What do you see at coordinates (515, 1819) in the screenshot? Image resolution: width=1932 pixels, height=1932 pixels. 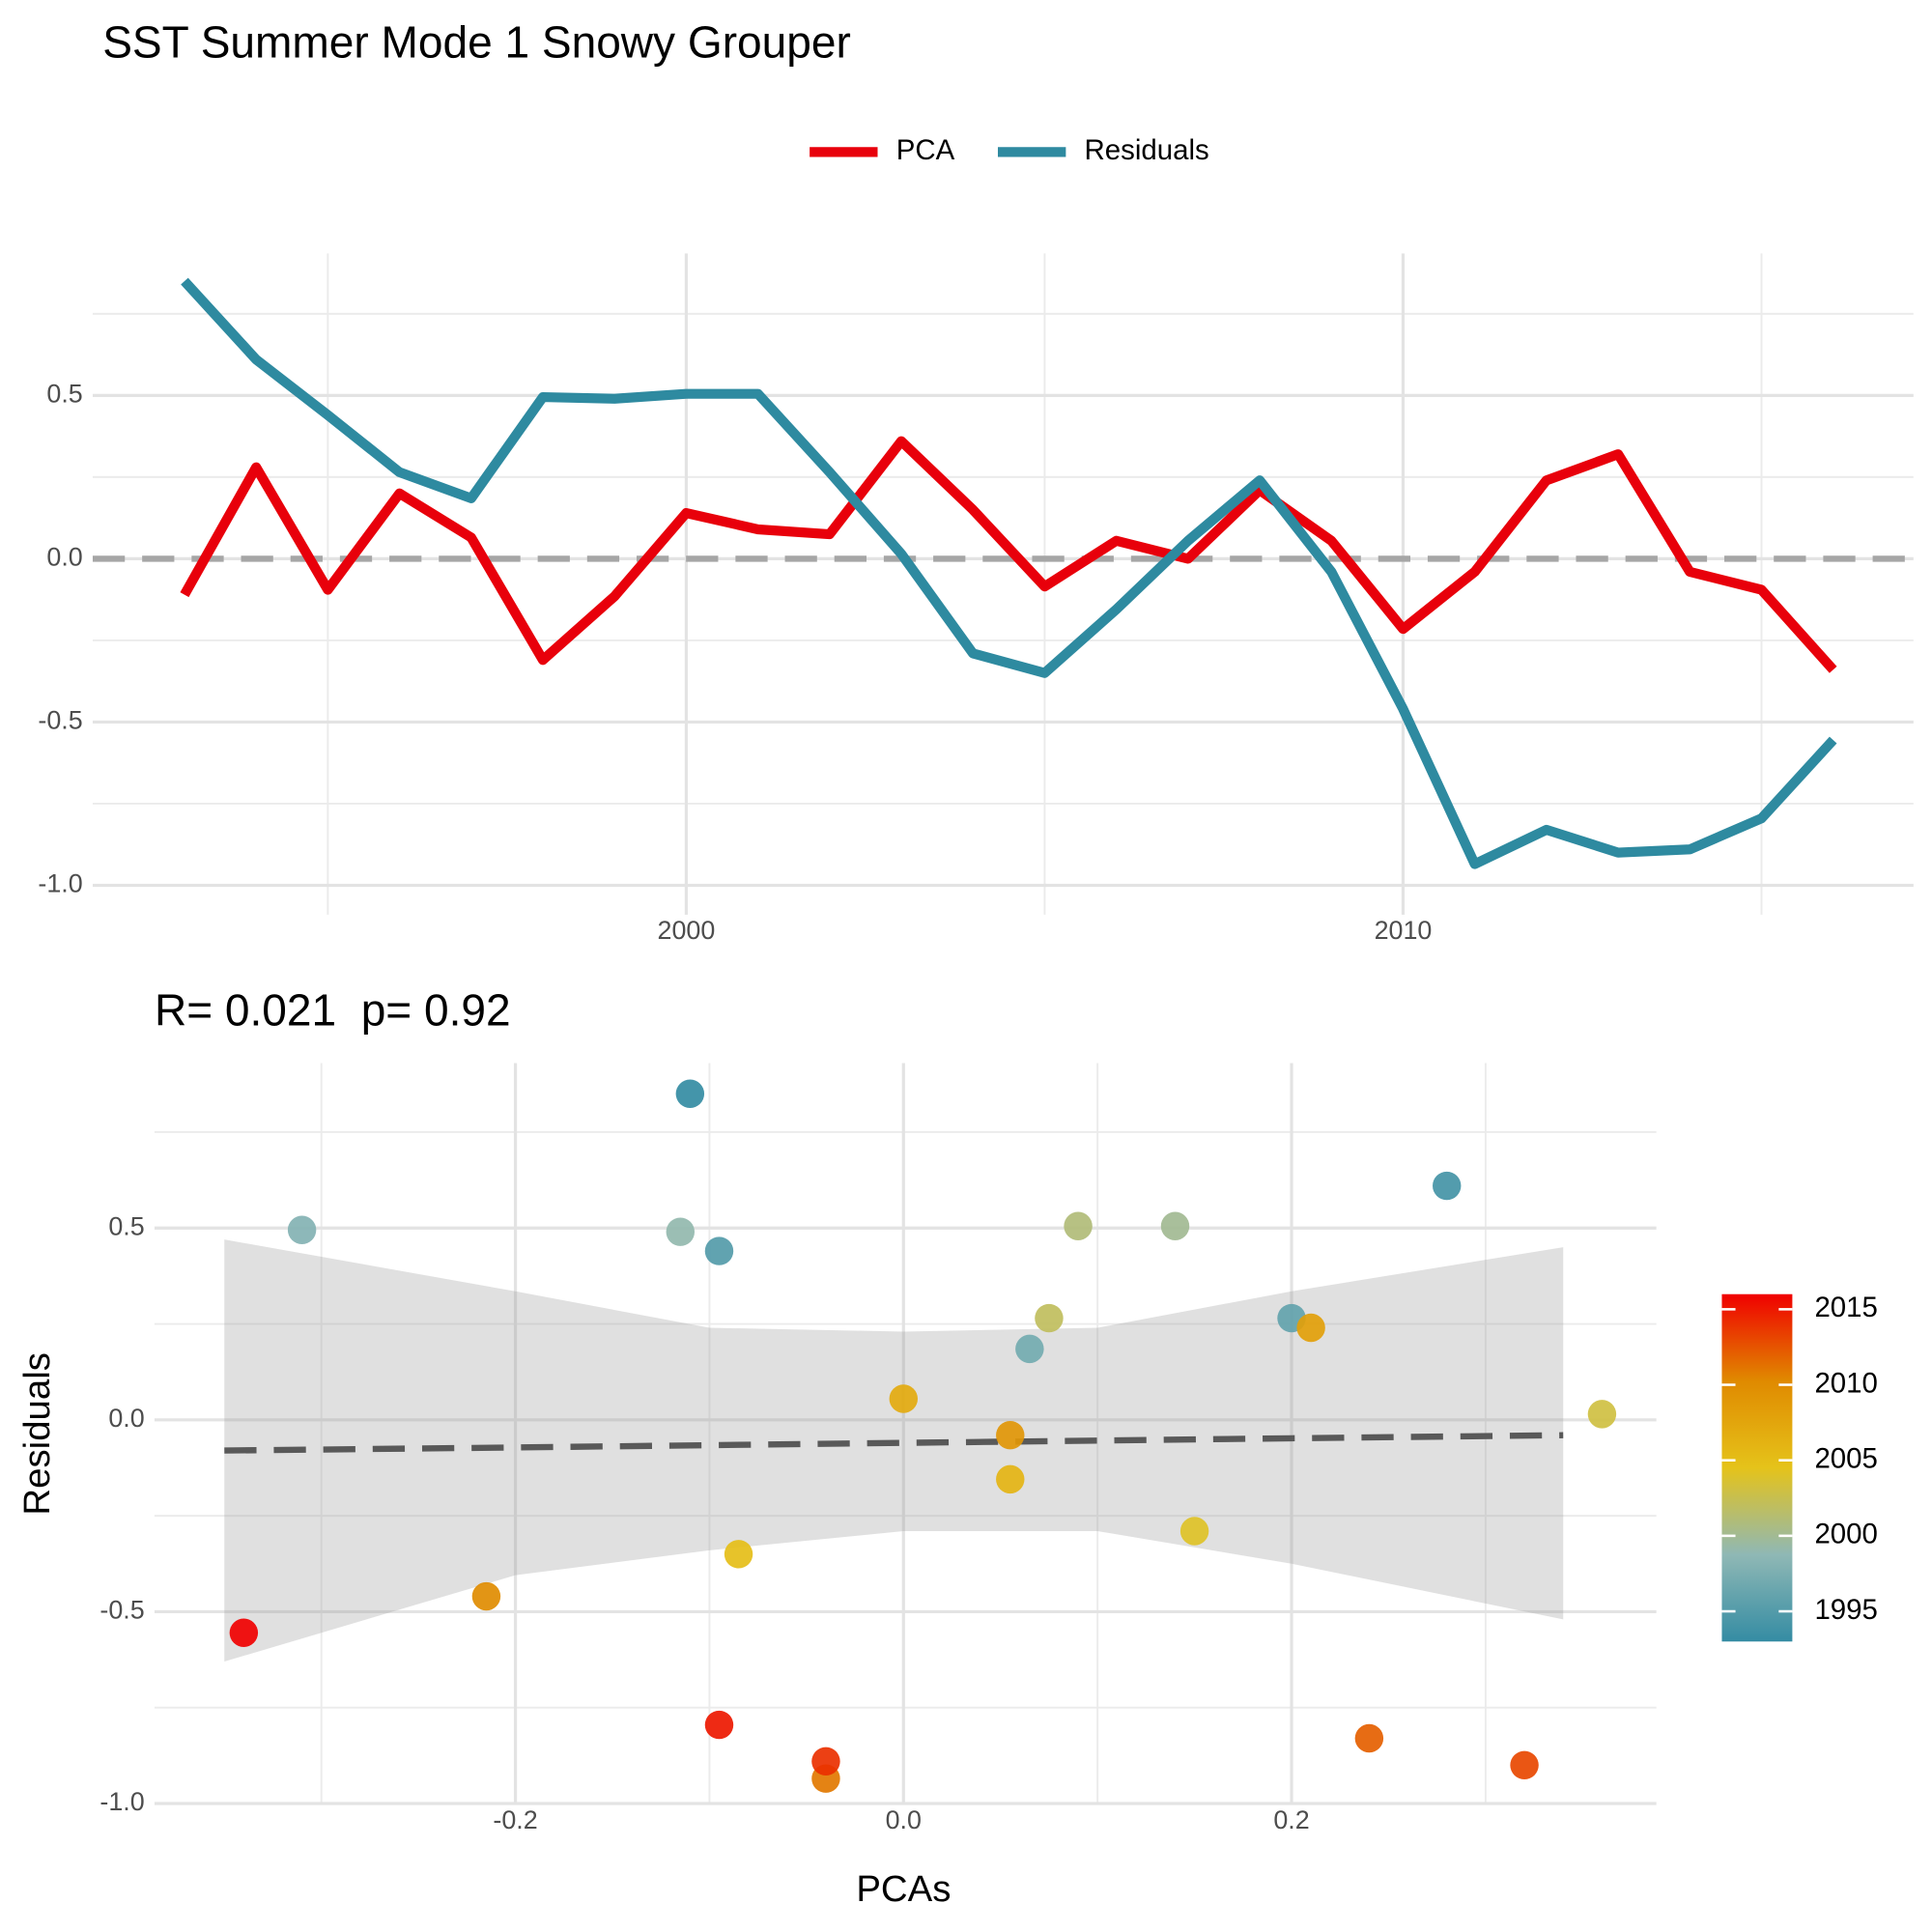 I see `x-tick-label: -0.2` at bounding box center [515, 1819].